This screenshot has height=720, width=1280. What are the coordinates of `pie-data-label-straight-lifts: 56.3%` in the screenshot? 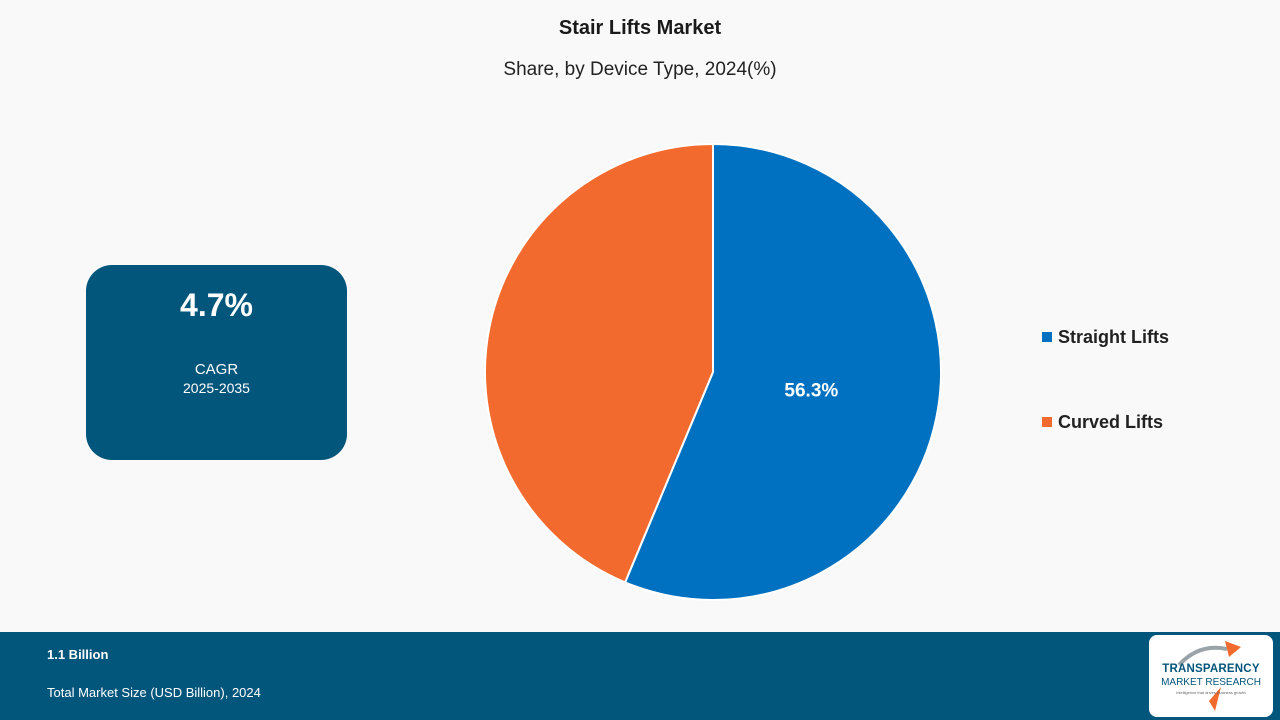 It's located at (811, 391).